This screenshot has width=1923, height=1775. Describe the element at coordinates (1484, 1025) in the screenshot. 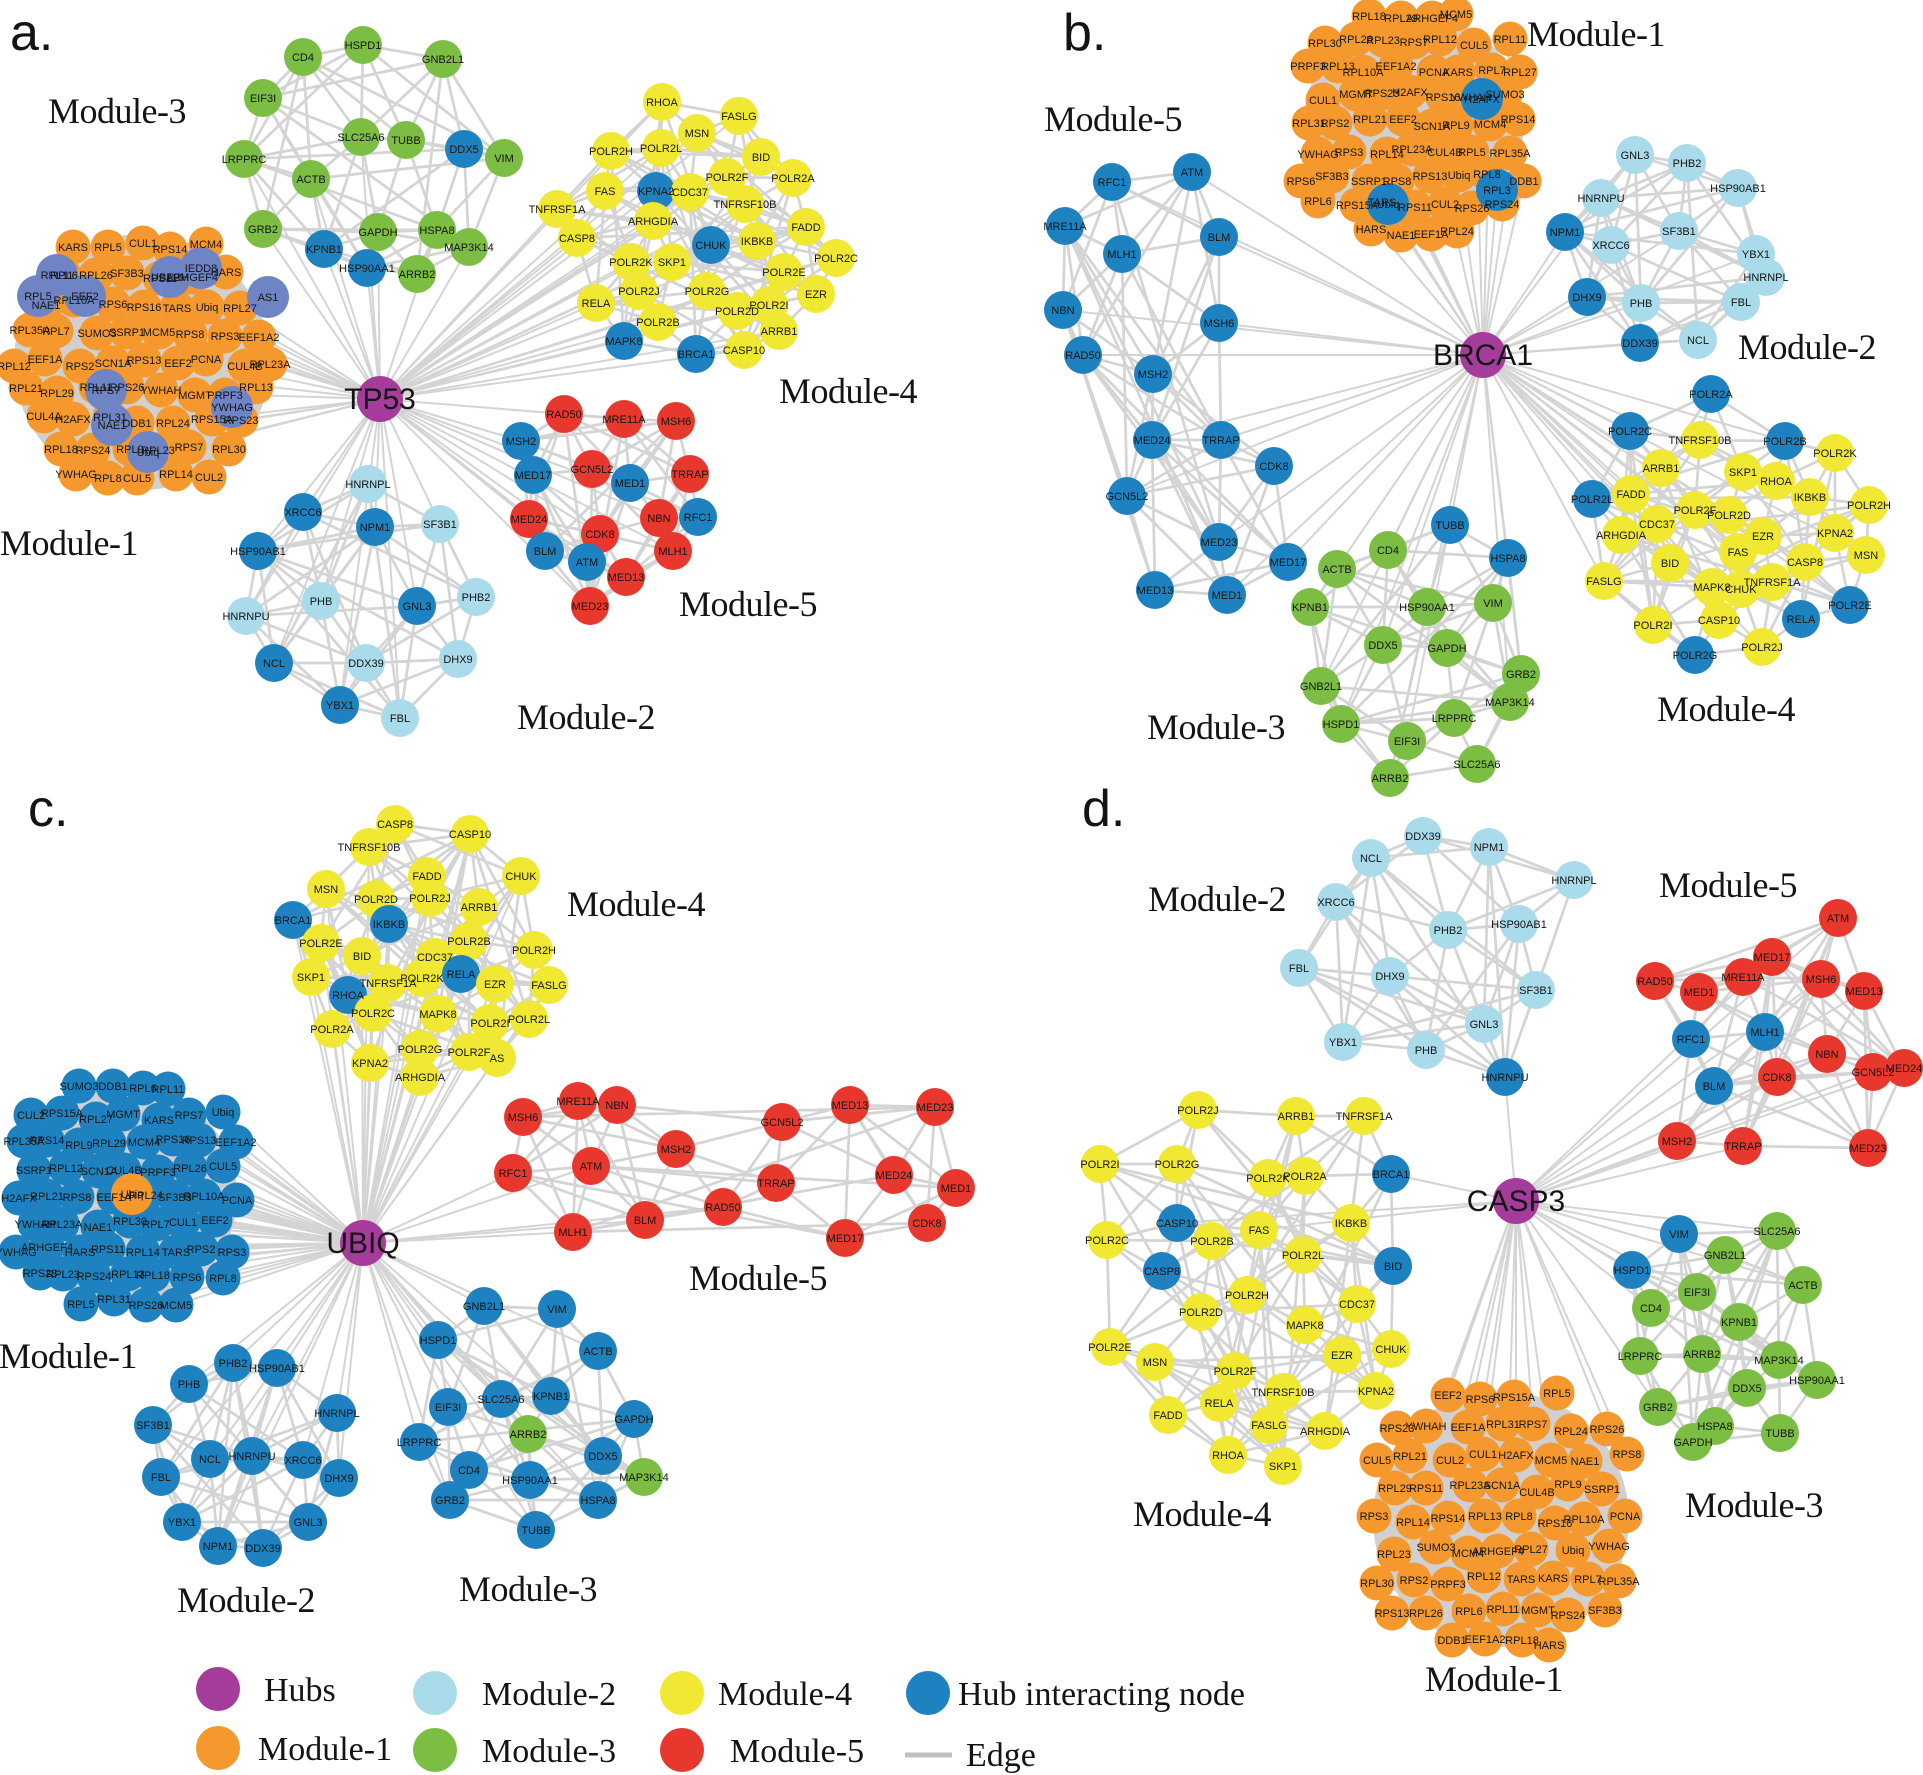

I see `svg-text: GNL3` at that location.